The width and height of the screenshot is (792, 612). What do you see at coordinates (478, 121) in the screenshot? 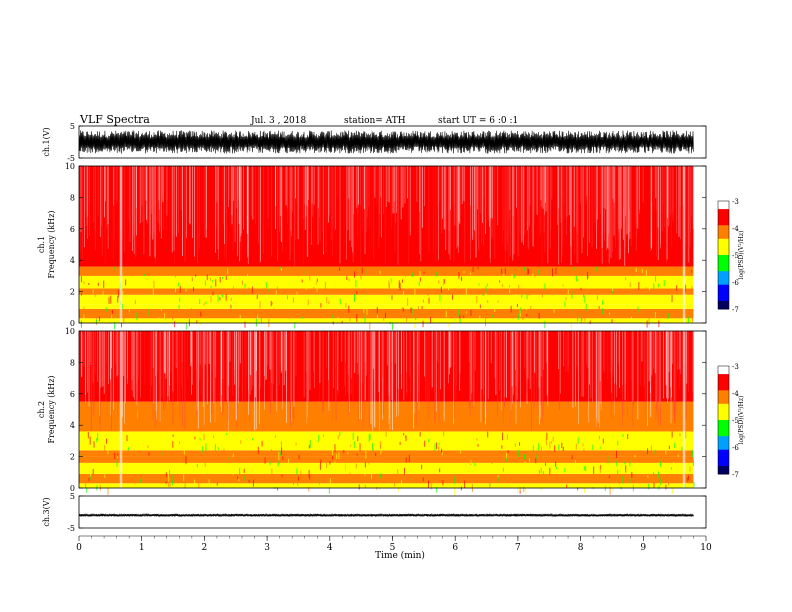
I see `start-time-label: start UT = 6 :0 :1` at bounding box center [478, 121].